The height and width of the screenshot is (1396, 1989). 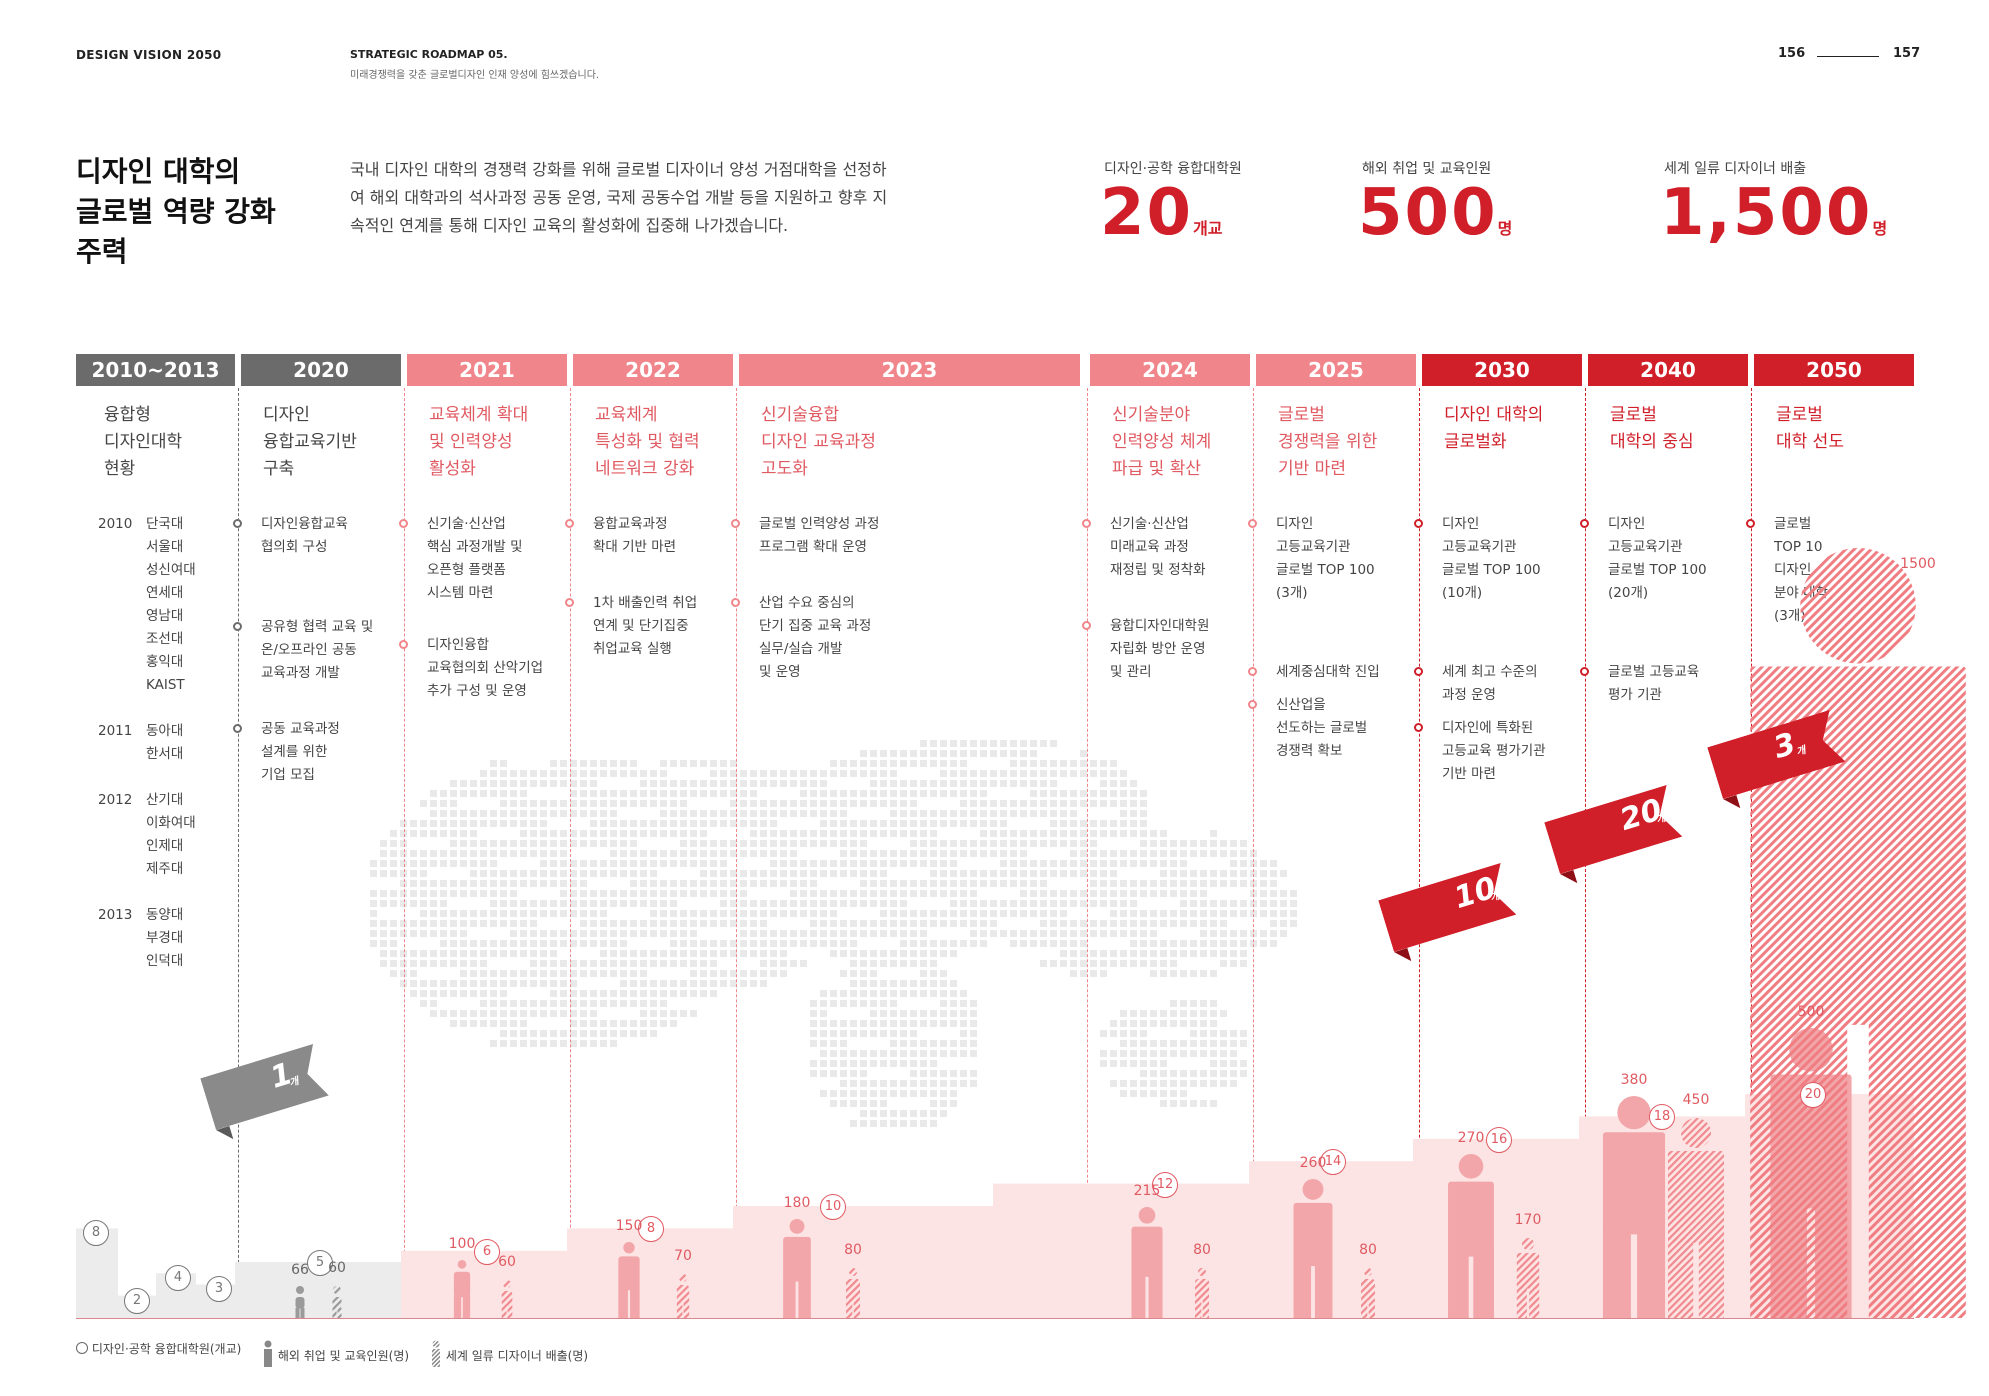 I want to click on phase-item: 융합디자인대학원 자립화 방안 운영 및 관리, so click(x=1160, y=649).